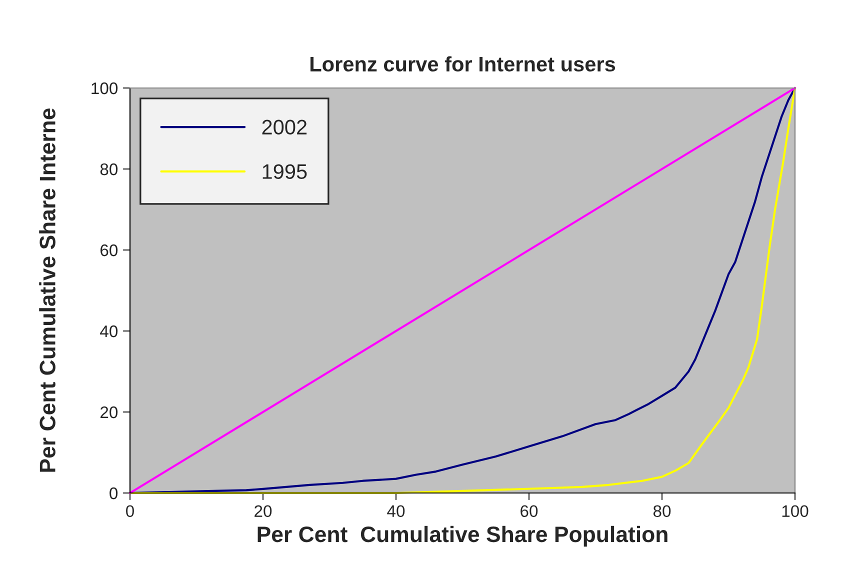 Image resolution: width=856 pixels, height=576 pixels. I want to click on x-tick-label: 100, so click(795, 511).